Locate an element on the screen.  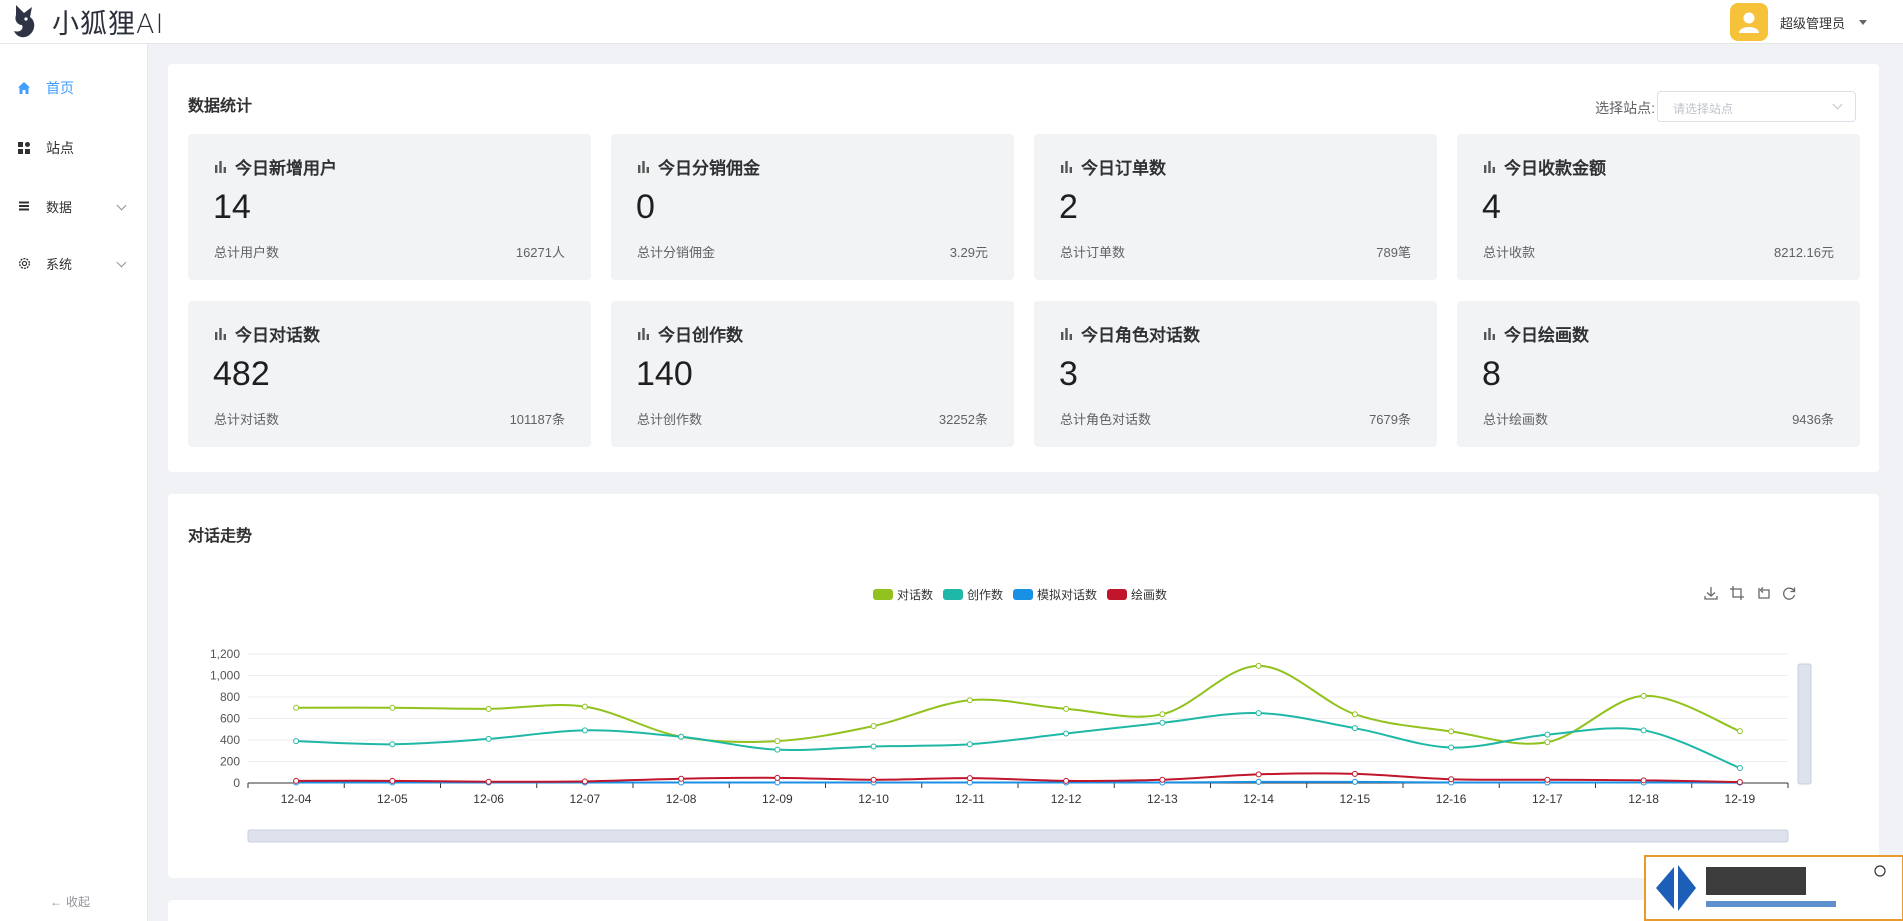
legend-swatch is located at coordinates (883, 594).